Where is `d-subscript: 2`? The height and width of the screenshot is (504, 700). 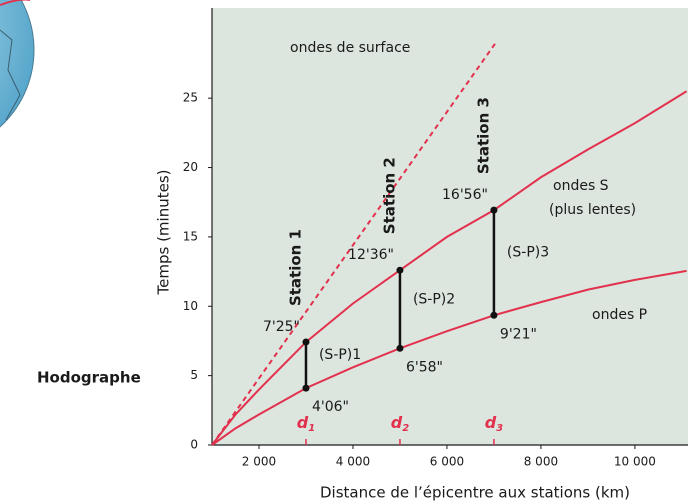
d-subscript: 2 is located at coordinates (405, 428).